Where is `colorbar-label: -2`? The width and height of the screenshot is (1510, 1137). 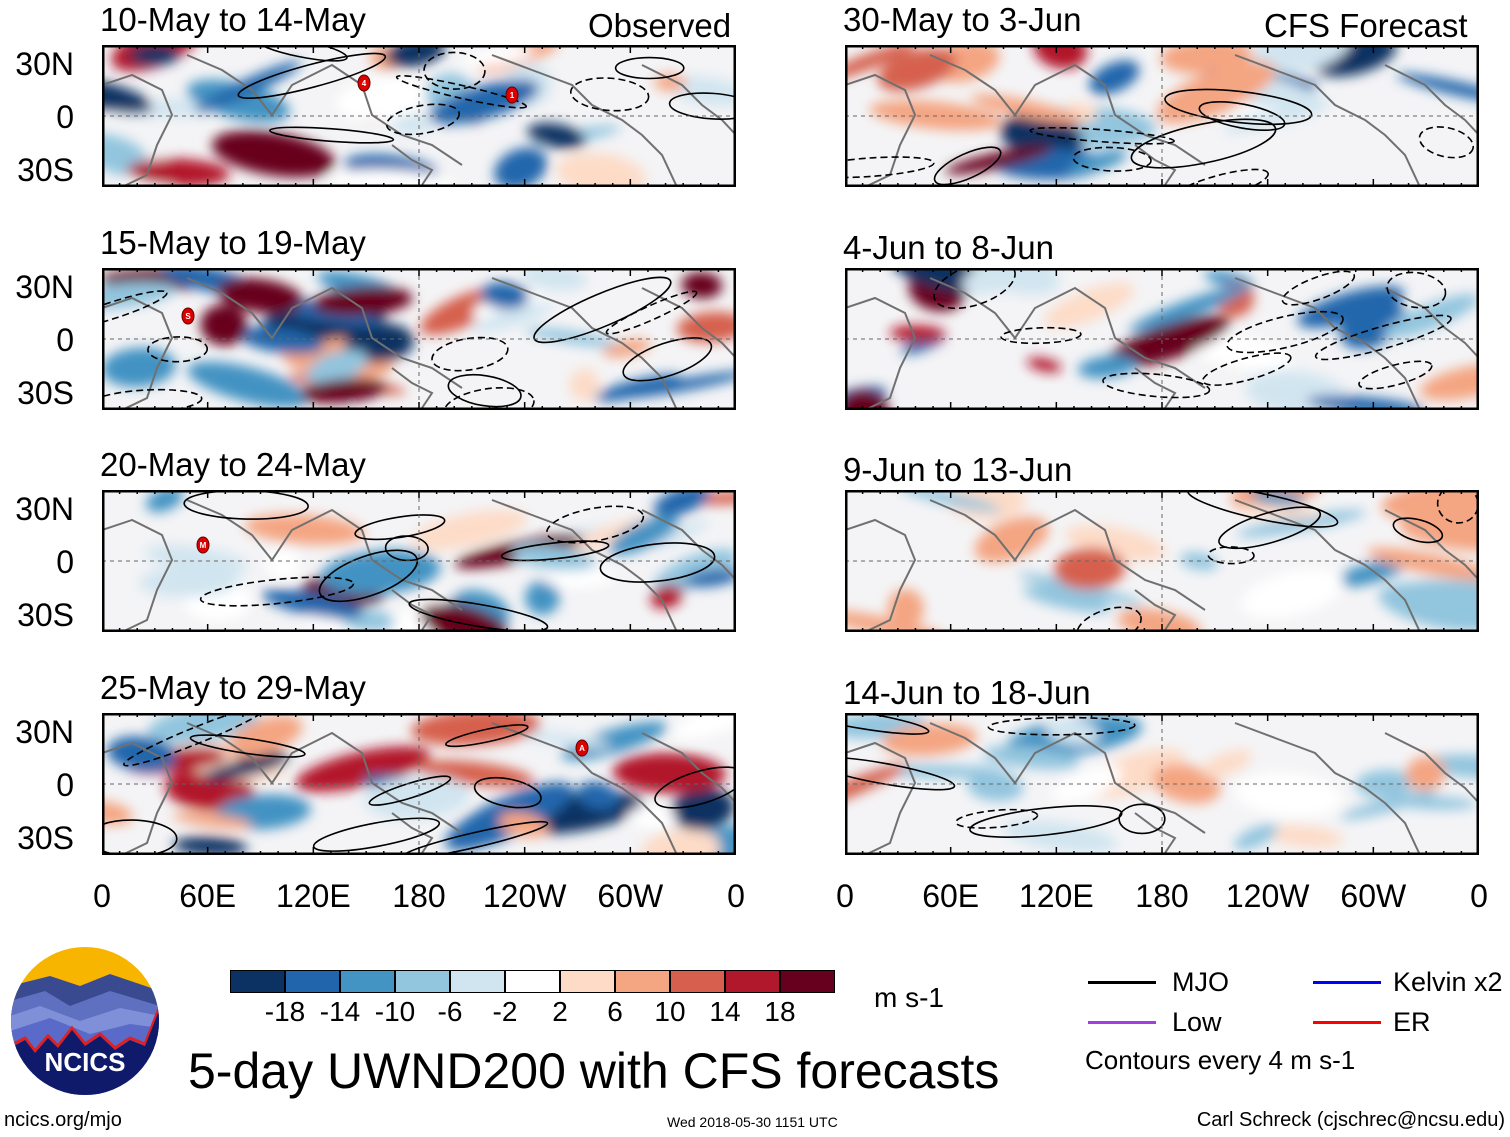 colorbar-label: -2 is located at coordinates (505, 1011).